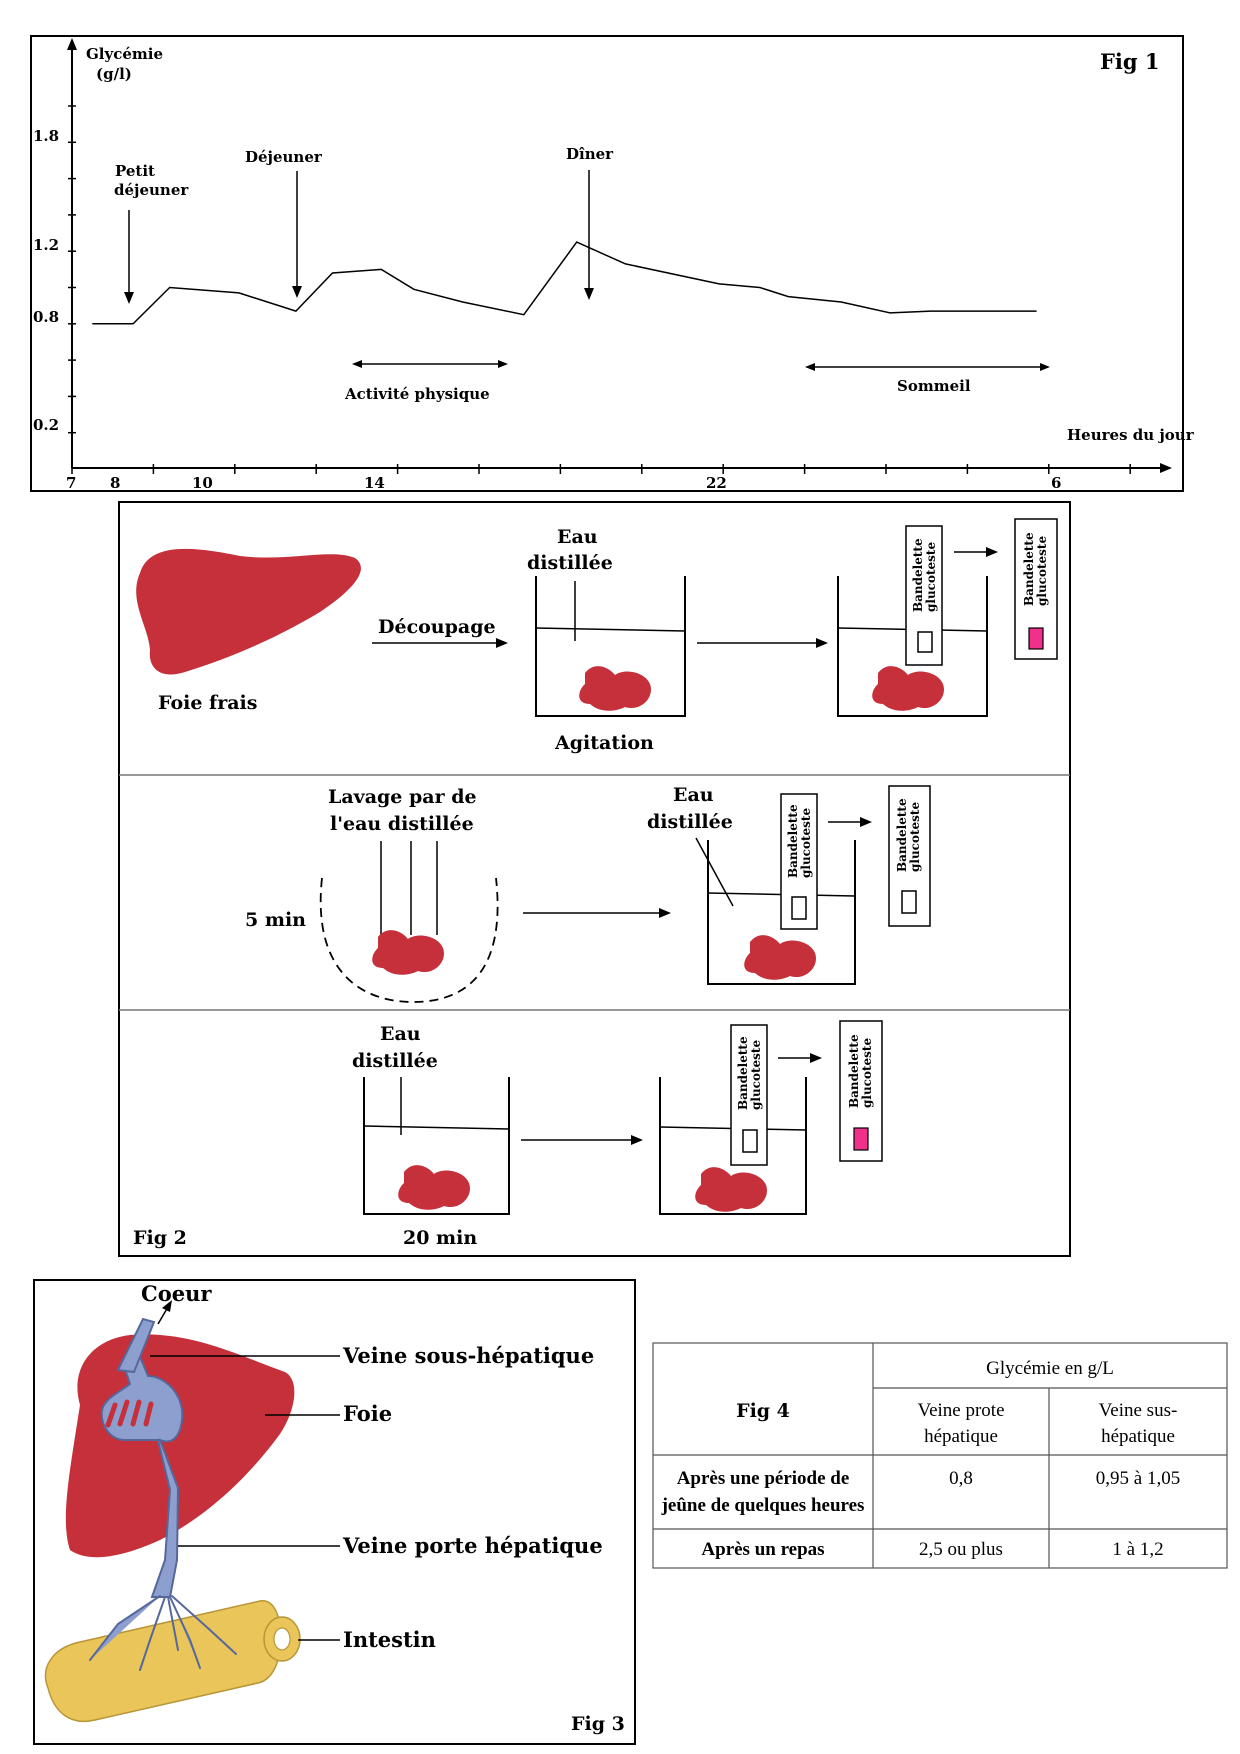 This screenshot has height=1754, width=1240. What do you see at coordinates (961, 1478) in the screenshot?
I see `table-row1-c1: 0,8` at bounding box center [961, 1478].